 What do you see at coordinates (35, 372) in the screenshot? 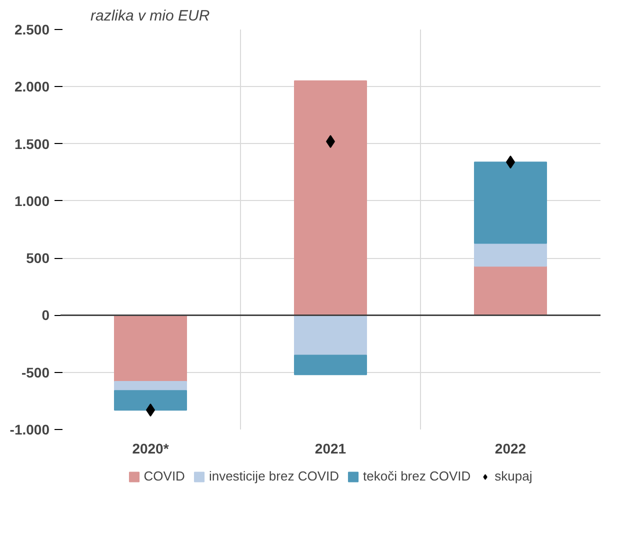
I see `y-tick-label: -500` at bounding box center [35, 372].